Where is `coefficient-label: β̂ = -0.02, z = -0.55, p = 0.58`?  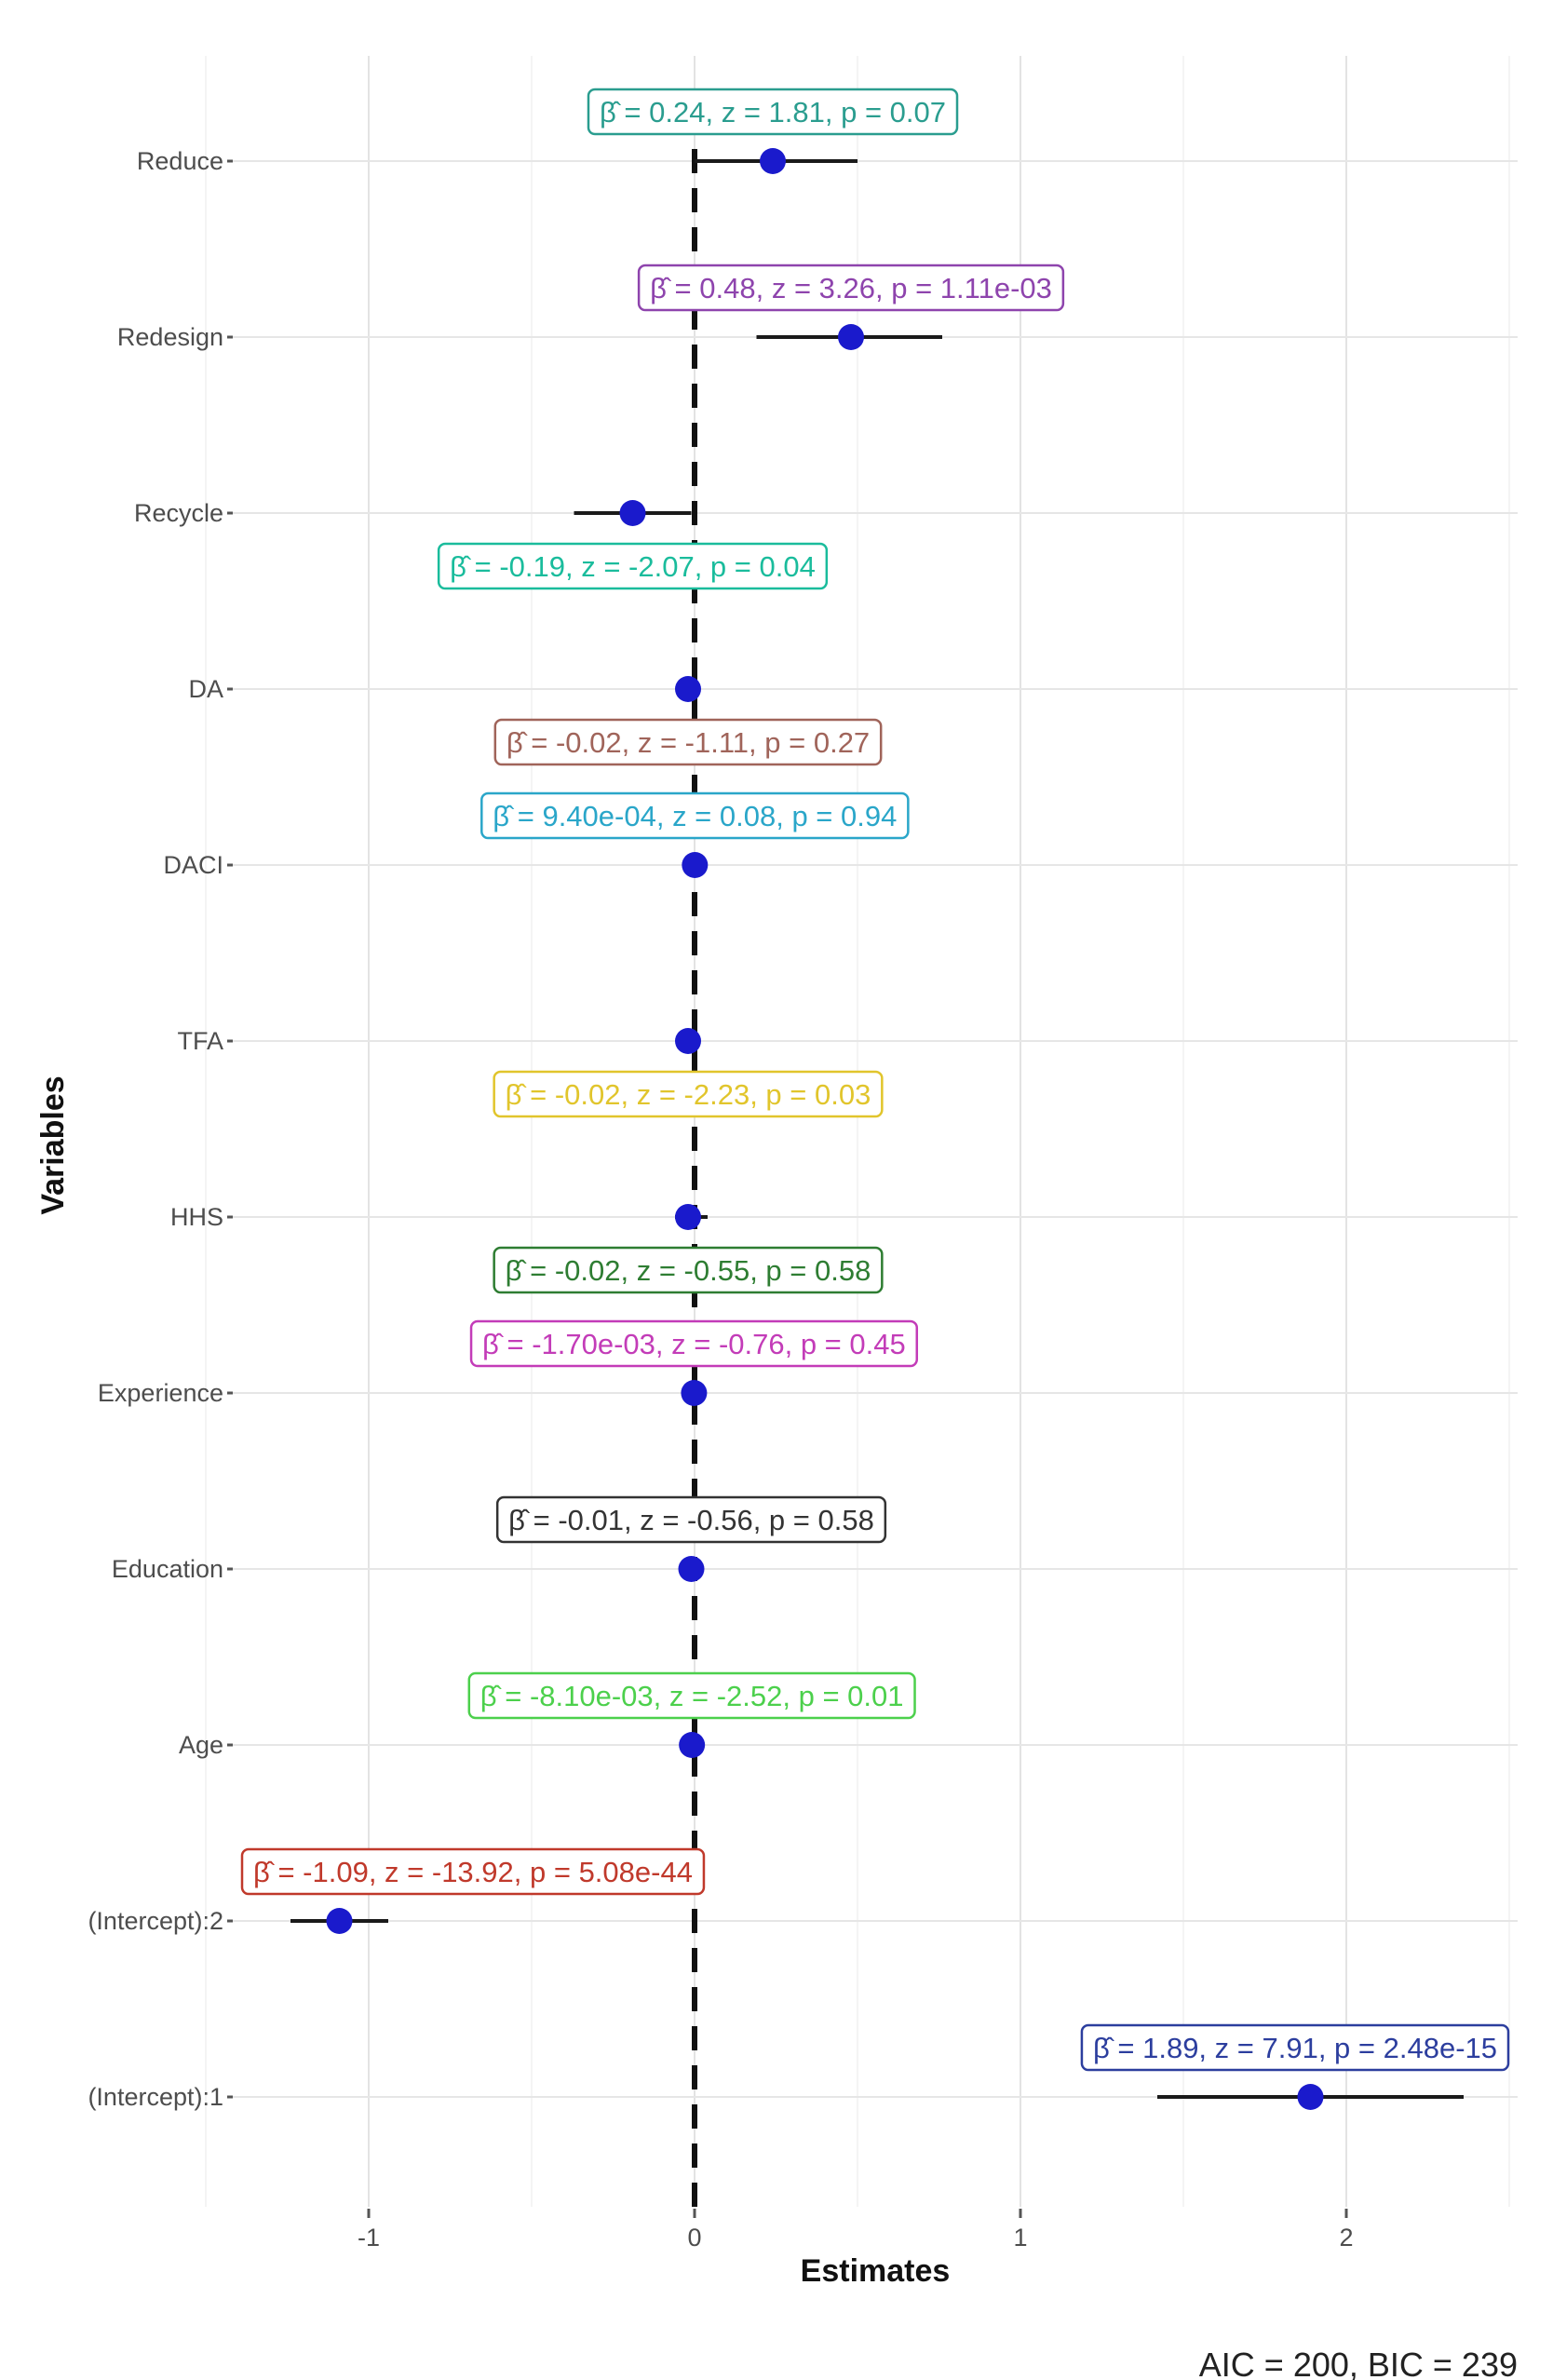 coefficient-label: β̂ = -0.02, z = -0.55, p = 0.58 is located at coordinates (688, 1270).